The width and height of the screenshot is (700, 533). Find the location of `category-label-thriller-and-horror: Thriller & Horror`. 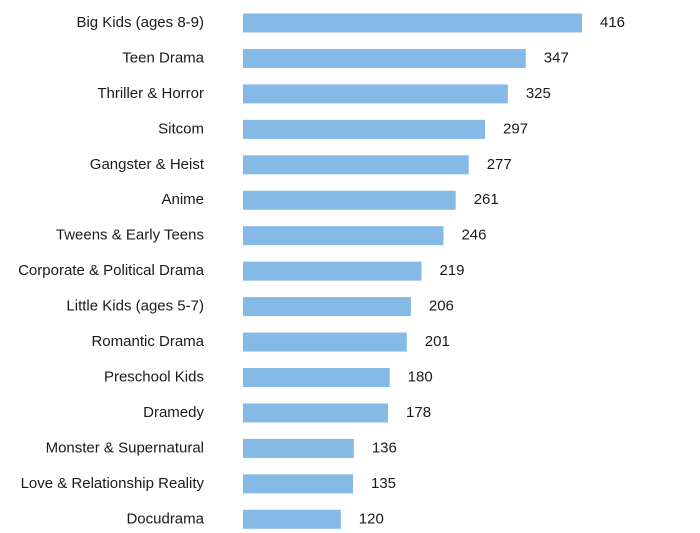

category-label-thriller-and-horror: Thriller & Horror is located at coordinates (150, 93).